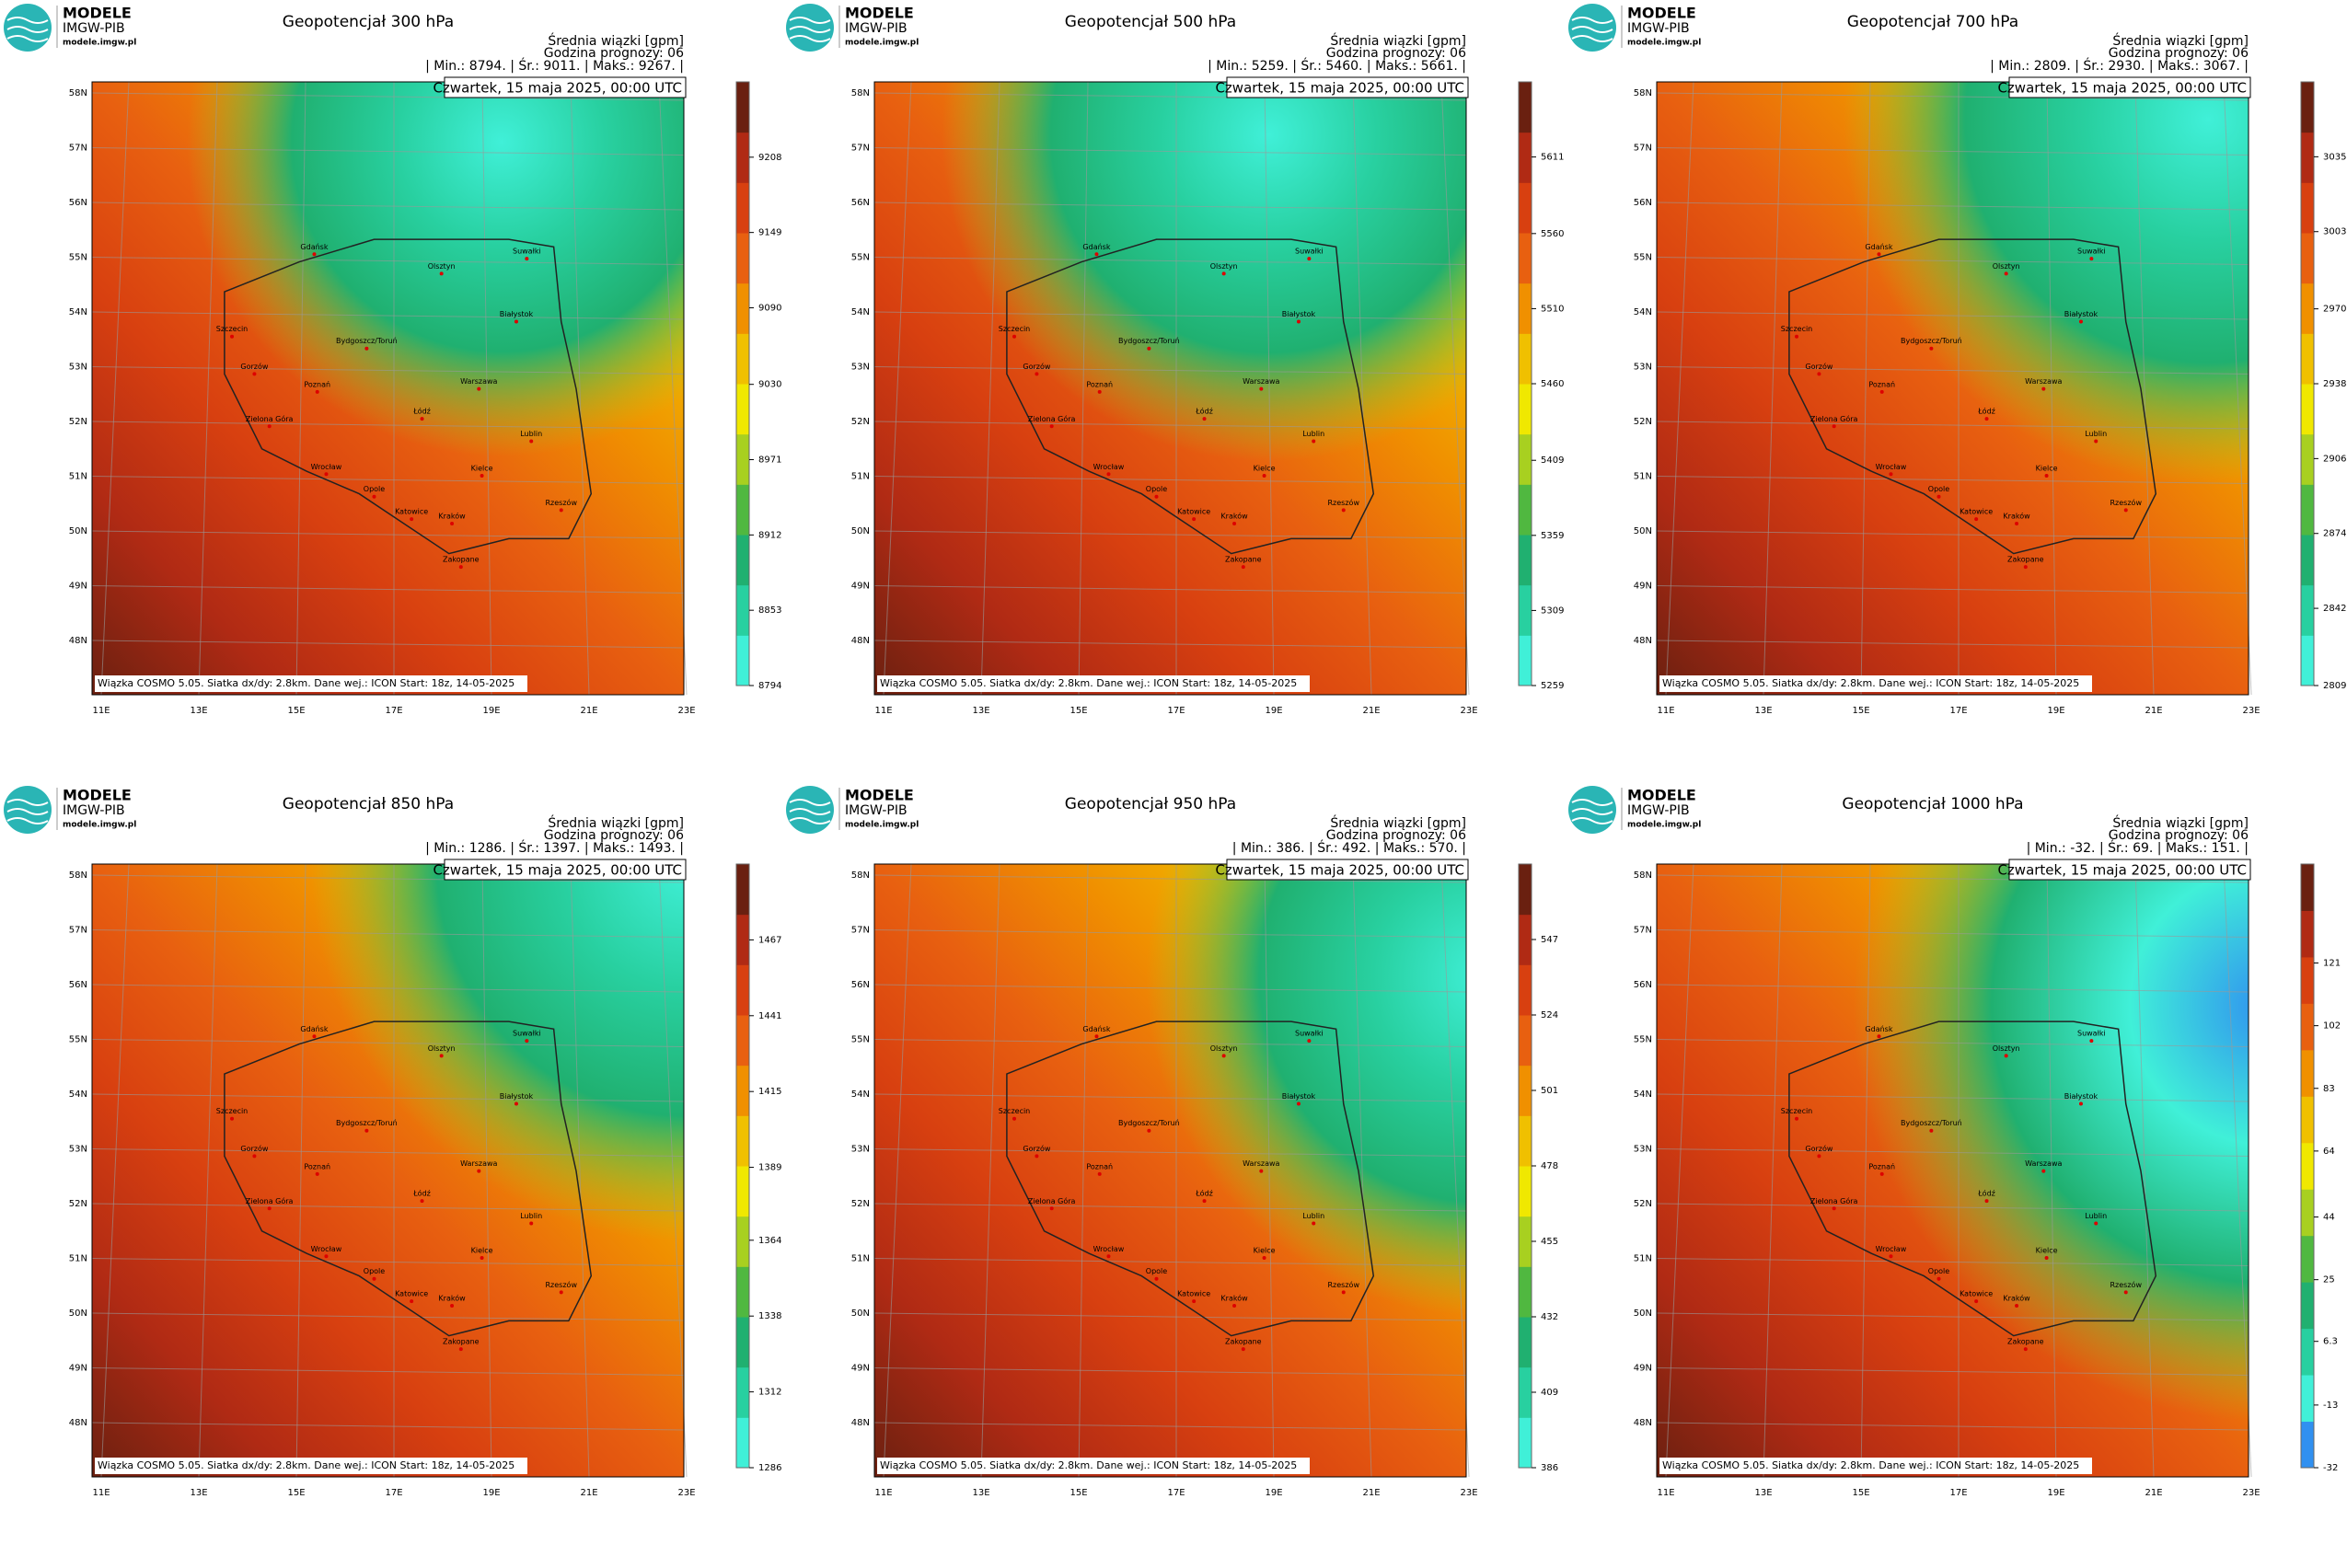 This screenshot has height=1568, width=2347. What do you see at coordinates (882, 43) in the screenshot?
I see `brand-url: modele.imgw.pl` at bounding box center [882, 43].